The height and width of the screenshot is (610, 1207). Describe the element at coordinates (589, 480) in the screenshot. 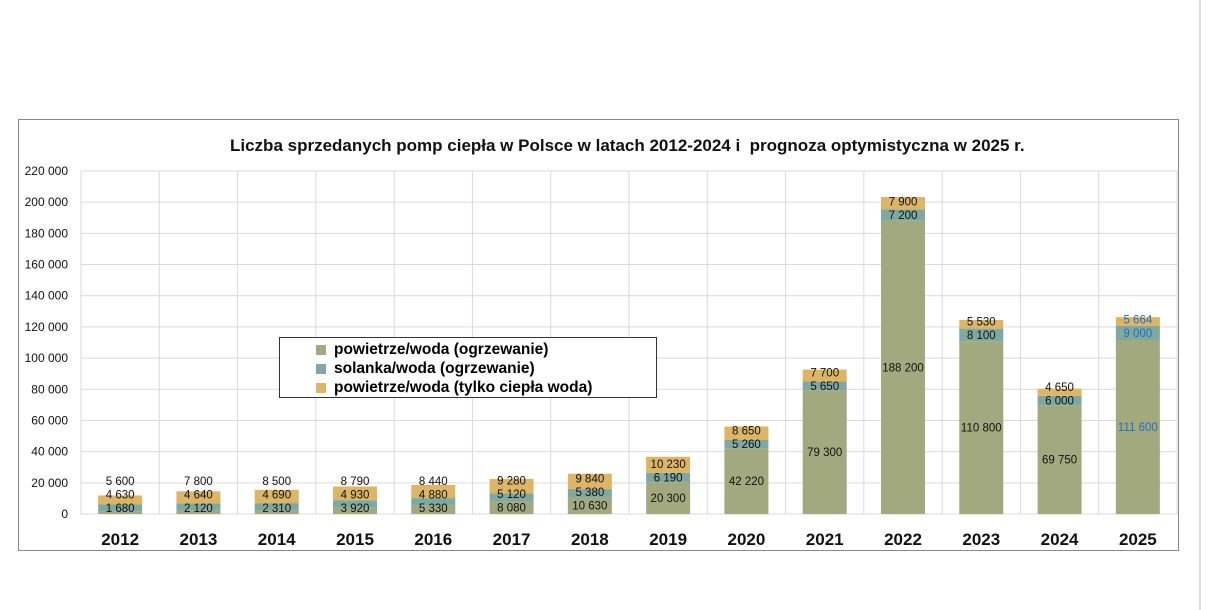

I see `data-label: 9 840` at that location.